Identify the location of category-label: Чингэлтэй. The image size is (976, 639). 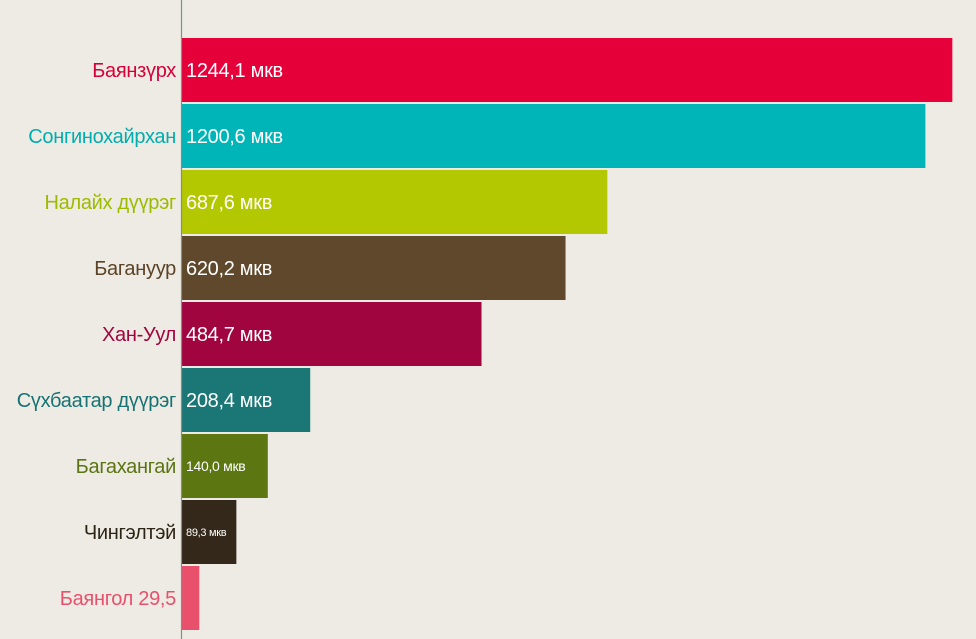
(130, 533).